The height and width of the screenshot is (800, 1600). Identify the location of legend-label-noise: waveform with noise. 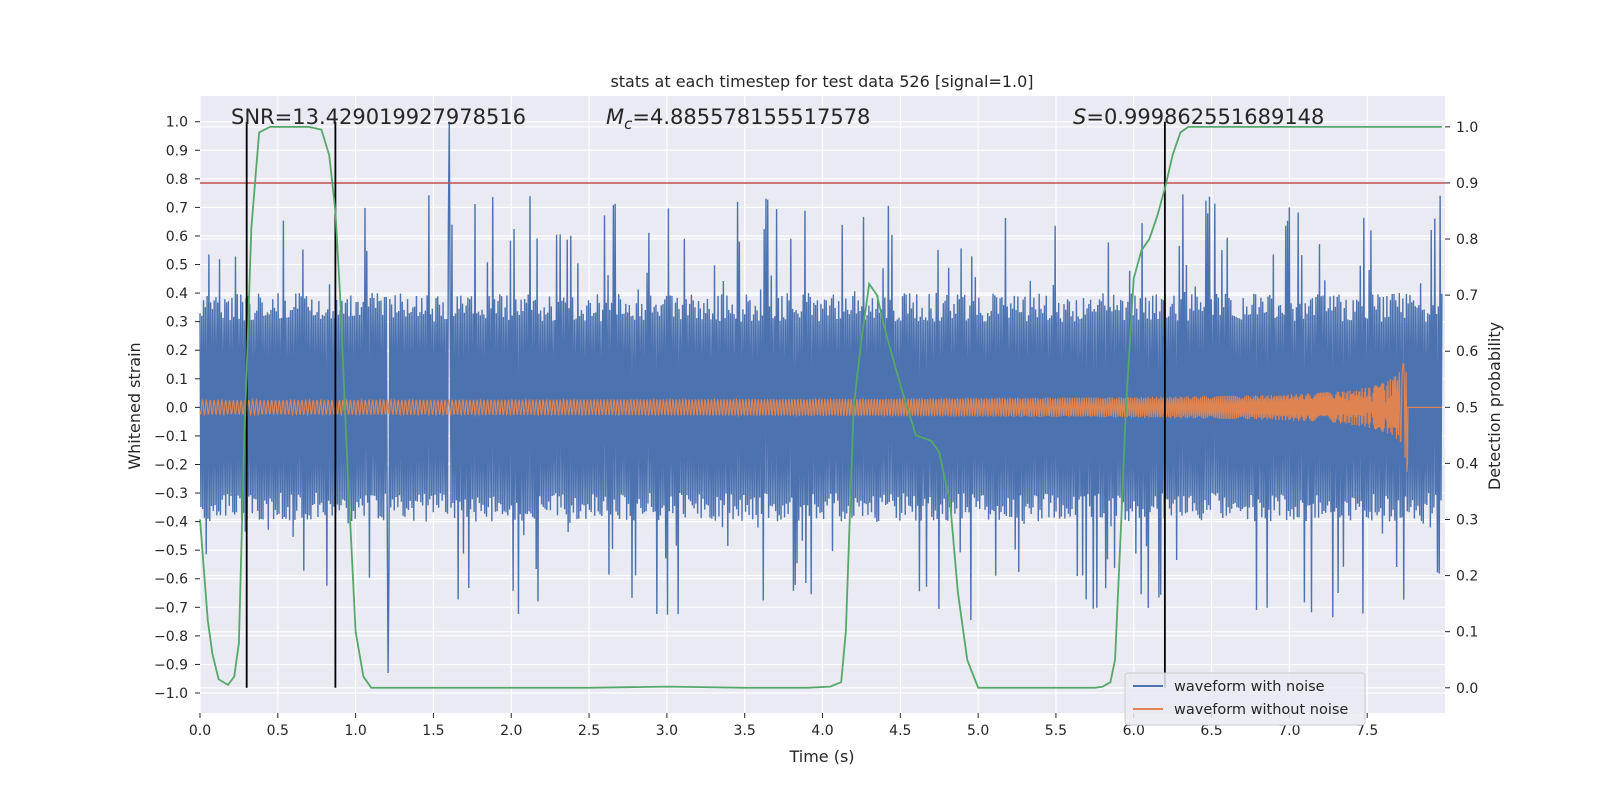
(1249, 687).